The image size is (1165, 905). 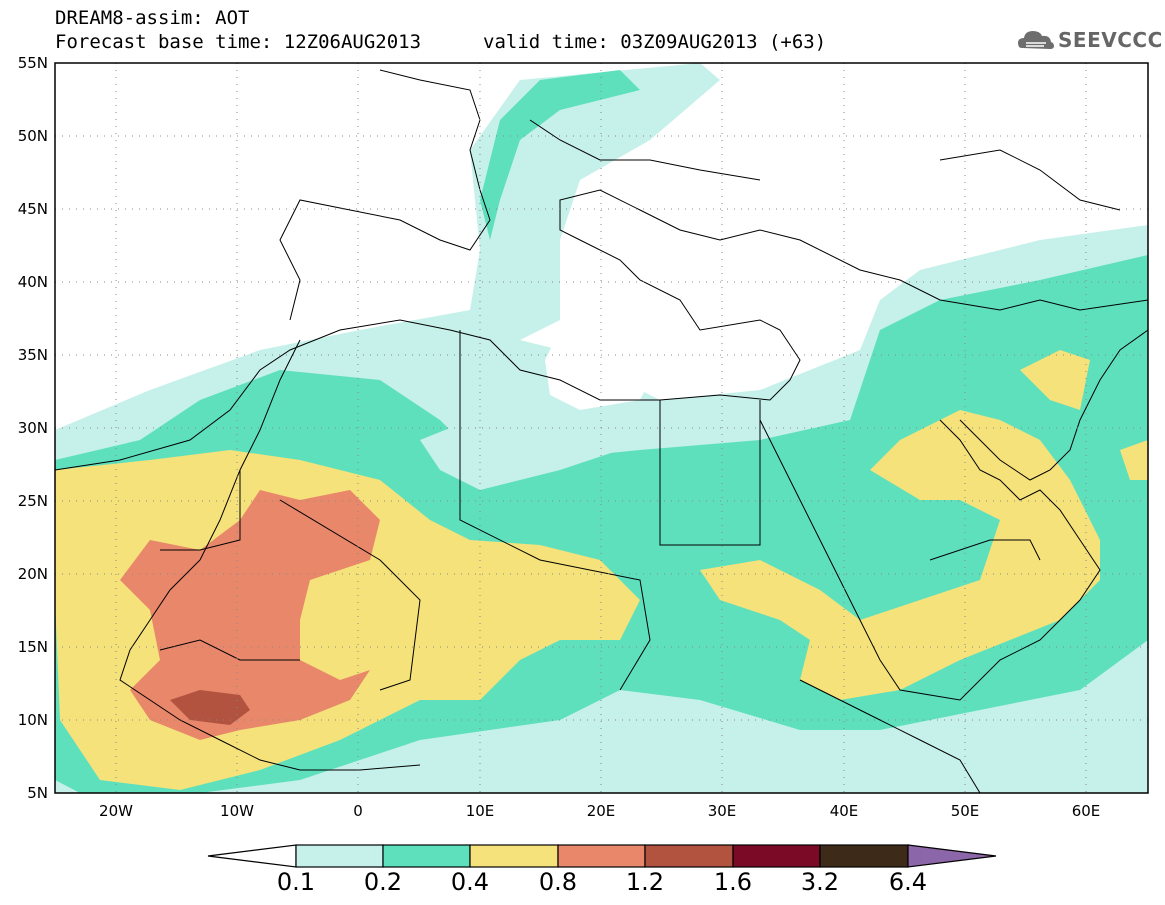 What do you see at coordinates (37, 793) in the screenshot?
I see `lat-label: 5N` at bounding box center [37, 793].